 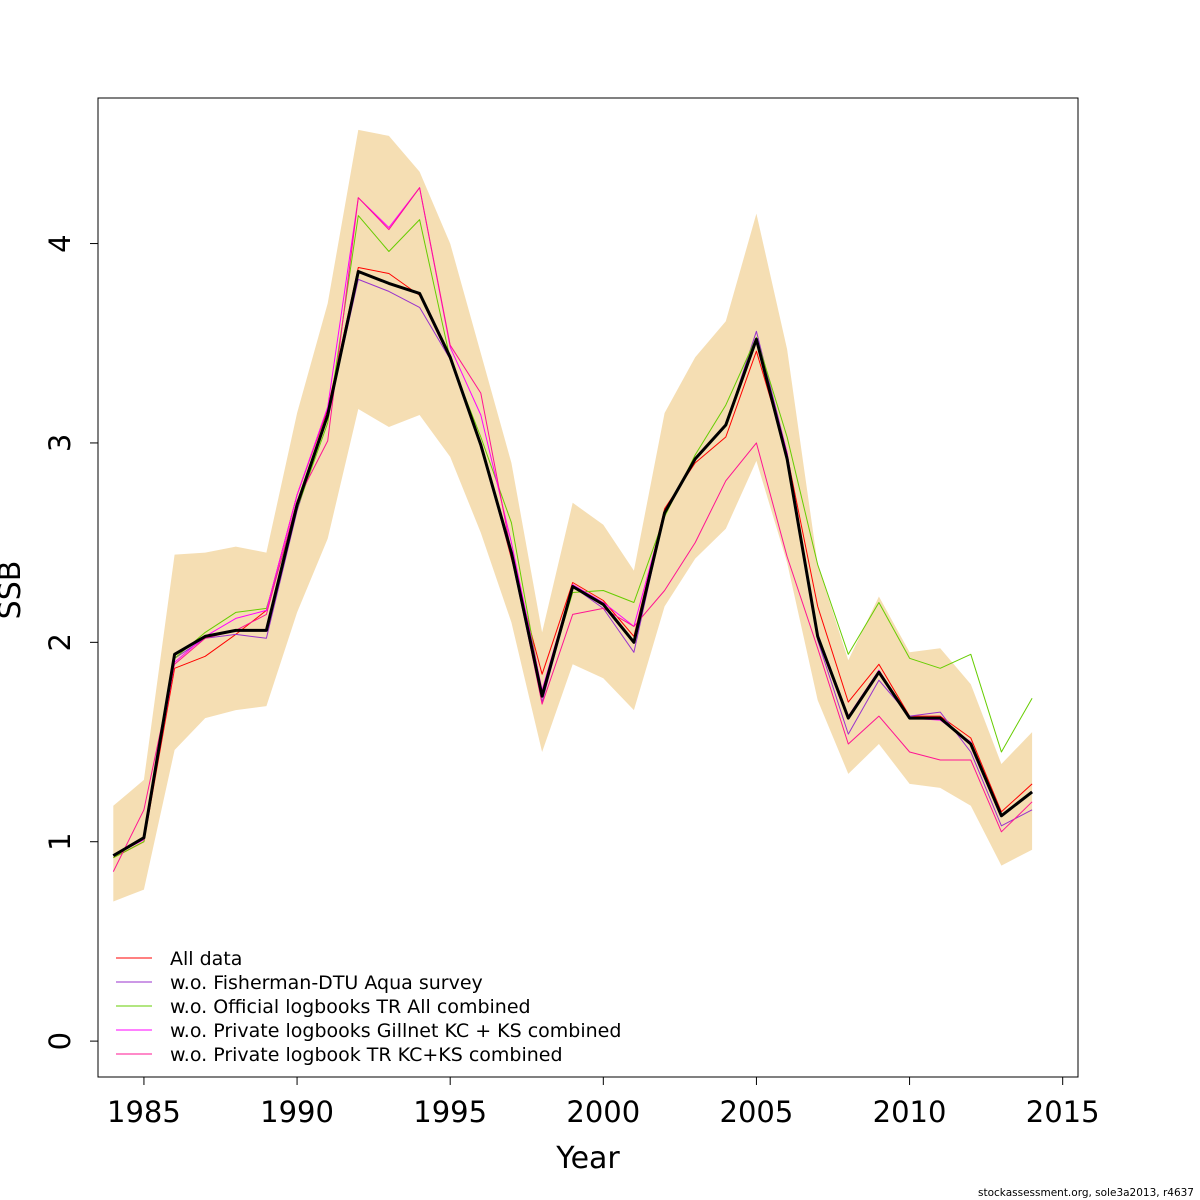 I want to click on legend-label-1: All data, so click(x=206, y=959).